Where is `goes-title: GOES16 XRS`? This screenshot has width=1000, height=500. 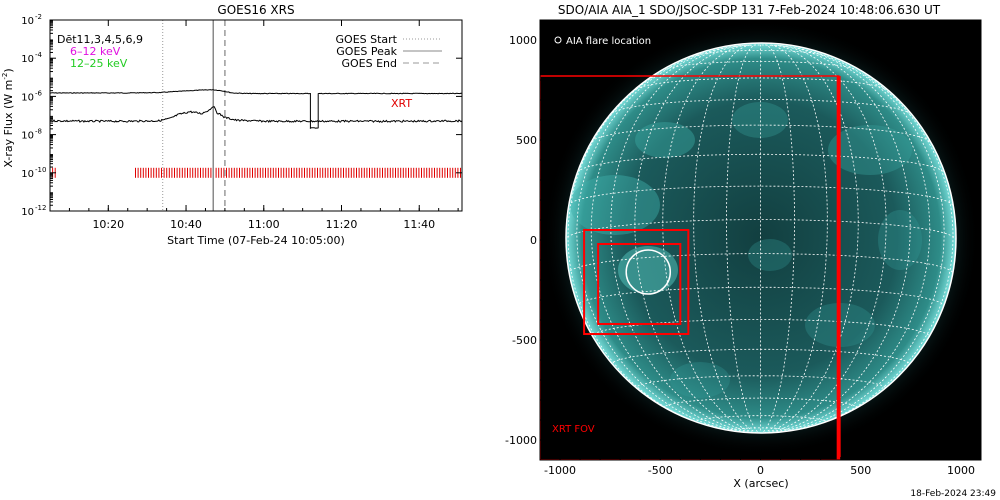
goes-title: GOES16 XRS is located at coordinates (255, 10).